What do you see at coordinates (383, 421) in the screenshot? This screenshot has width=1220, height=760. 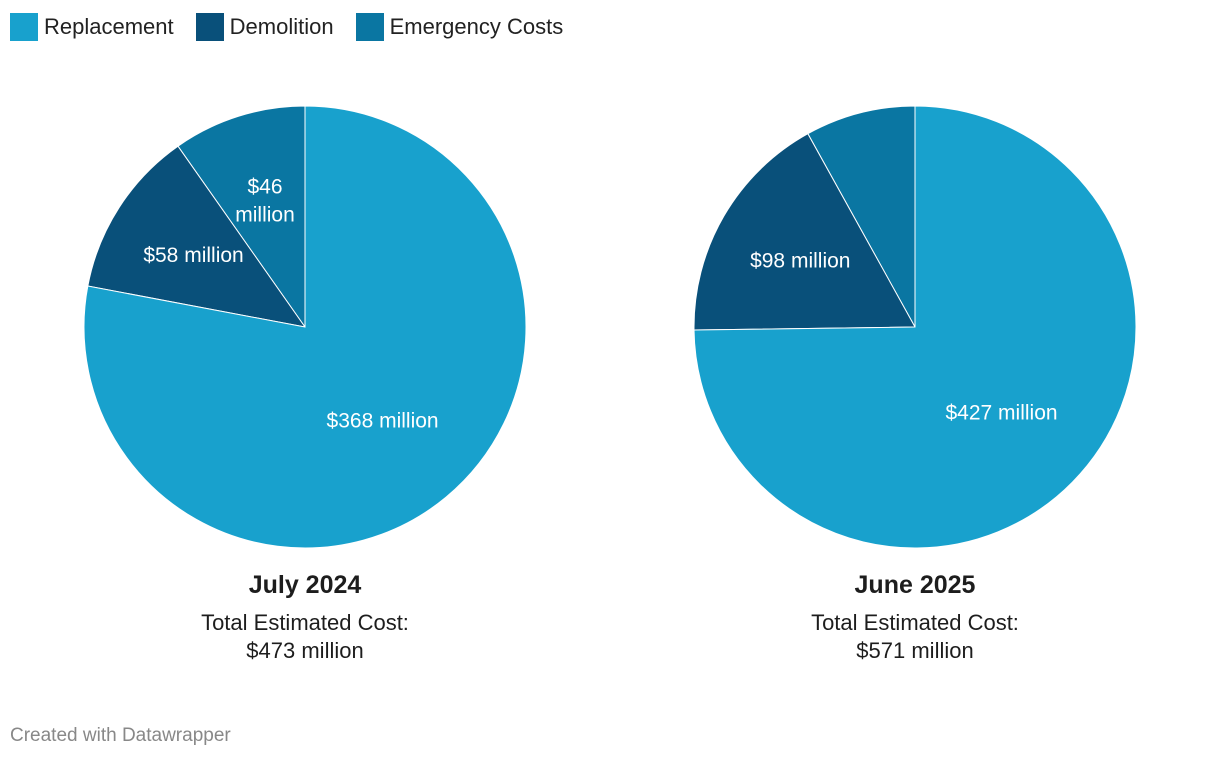 I see `slice-label-replacement: $368 million` at bounding box center [383, 421].